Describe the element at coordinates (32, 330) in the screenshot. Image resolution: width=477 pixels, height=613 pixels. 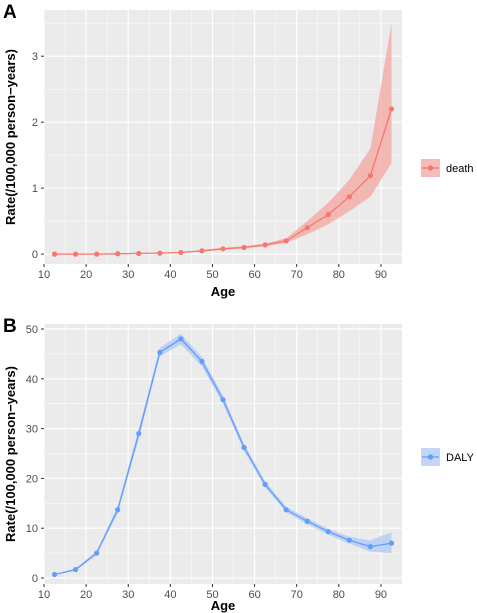
I see `y-tick-label: 50` at that location.